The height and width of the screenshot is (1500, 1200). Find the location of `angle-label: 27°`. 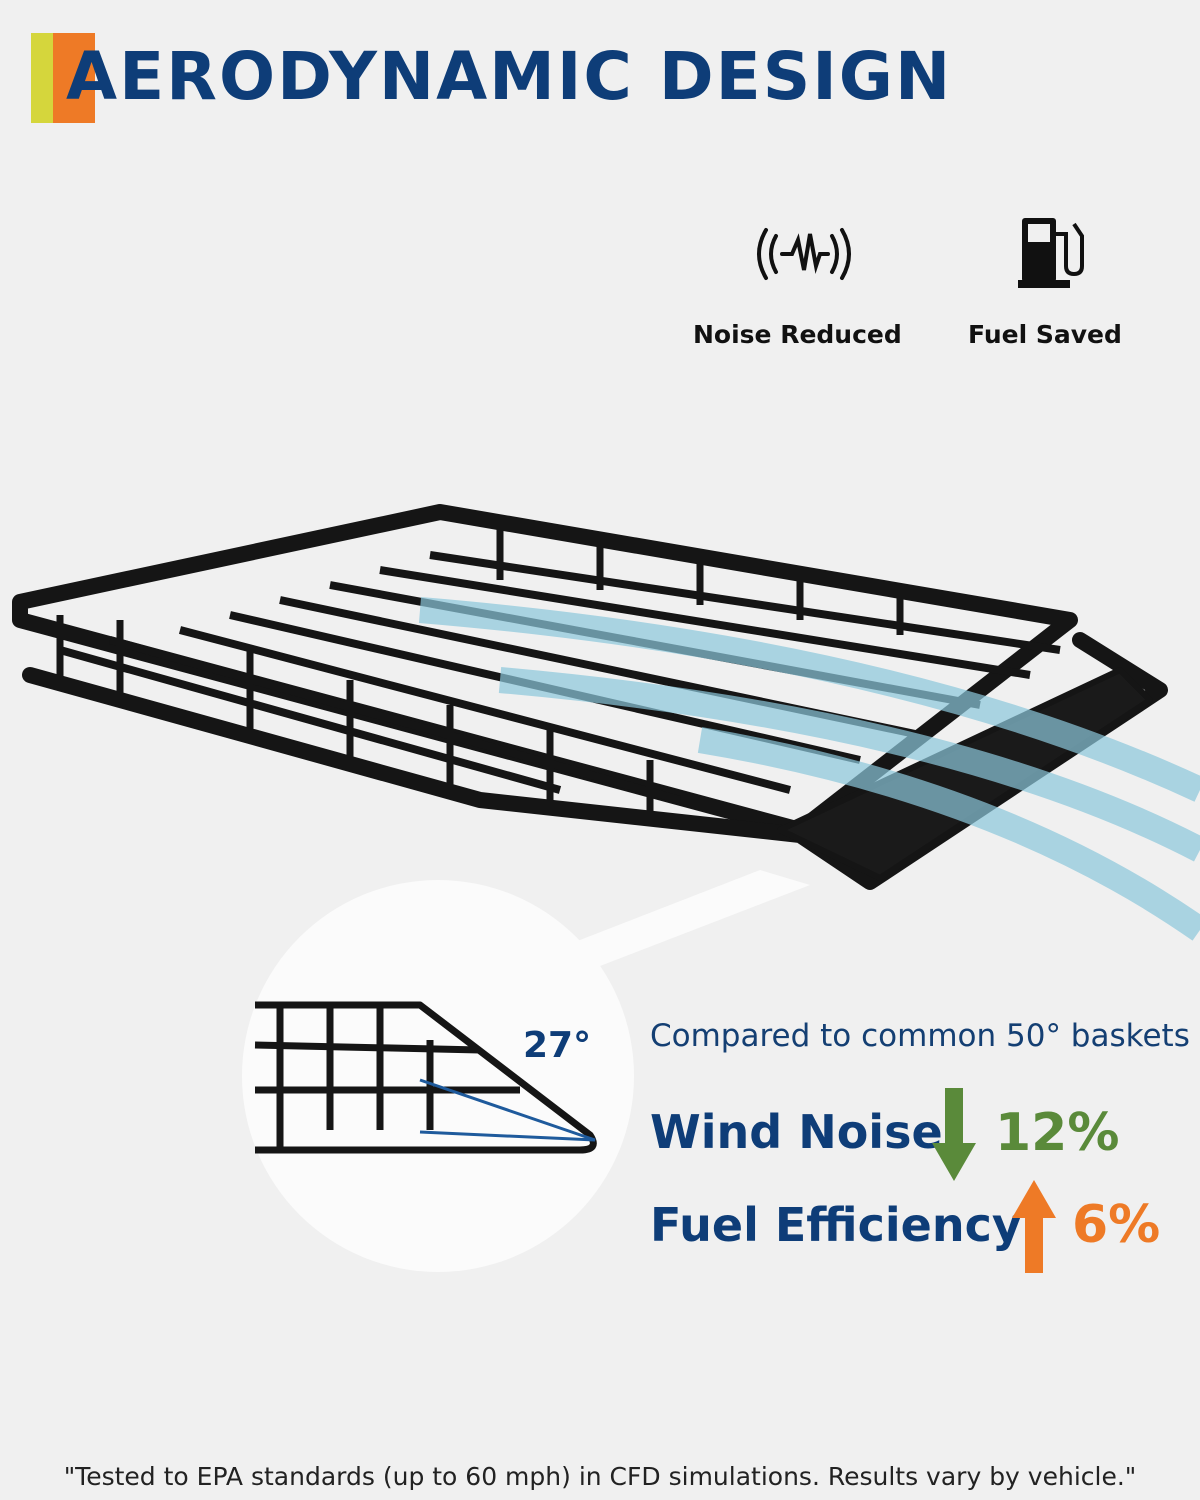

angle-label: 27° is located at coordinates (557, 1045).